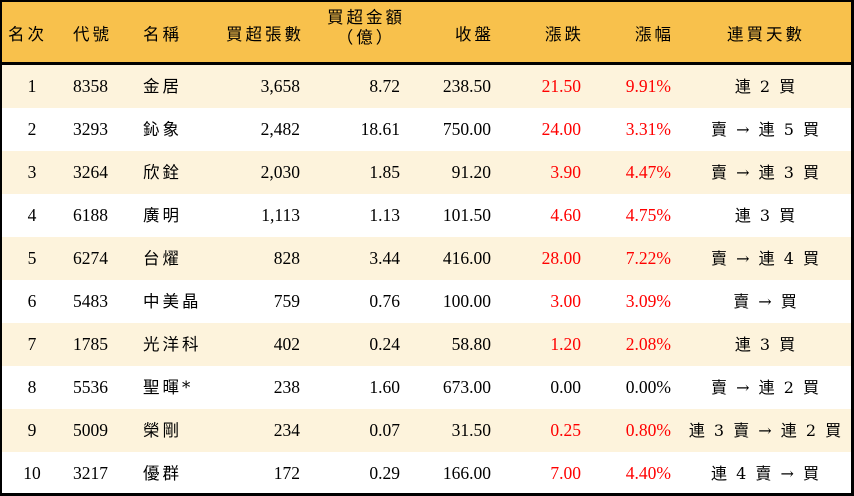 The height and width of the screenshot is (496, 854). Describe the element at coordinates (162, 215) in the screenshot. I see `cell-name: 廣明` at that location.